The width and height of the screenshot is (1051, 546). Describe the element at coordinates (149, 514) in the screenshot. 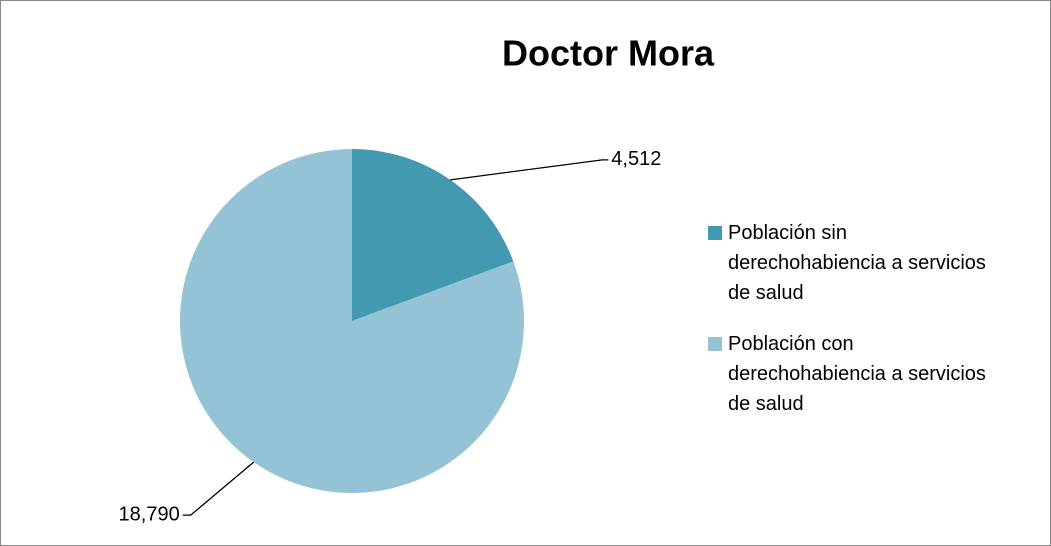

I see `data-label: 18,790` at that location.